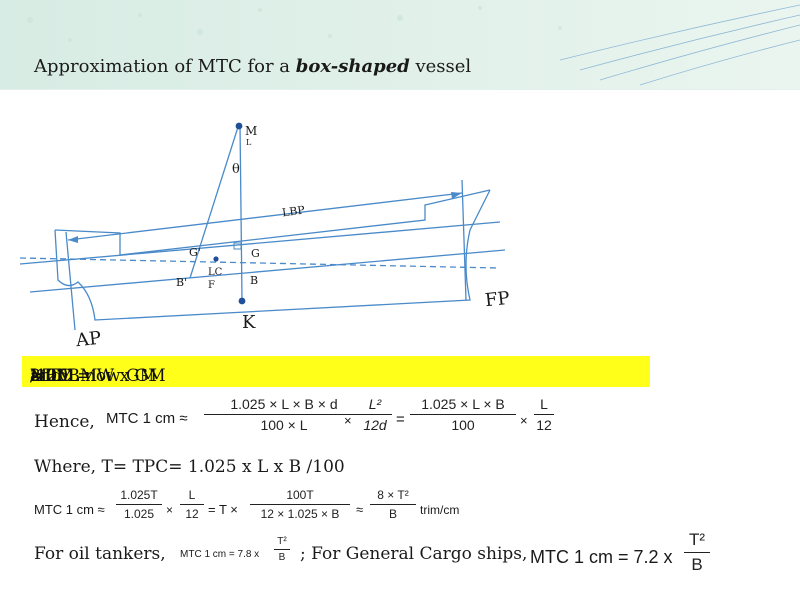 The image size is (800, 600). I want to click on oil-tankers-fraction: T² B, so click(282, 549).